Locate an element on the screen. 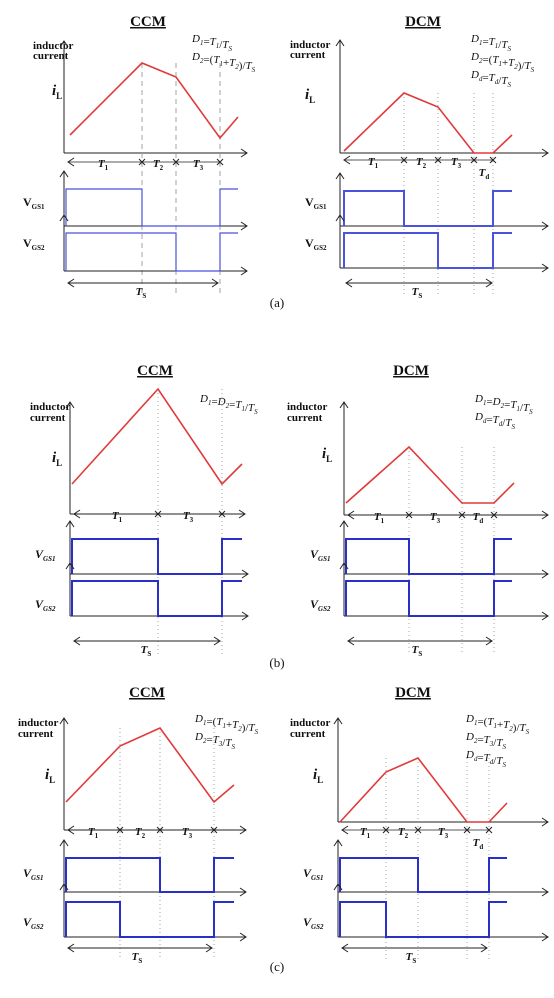 This screenshot has height=998, width=554. interval-label-td: Td is located at coordinates (478, 518).